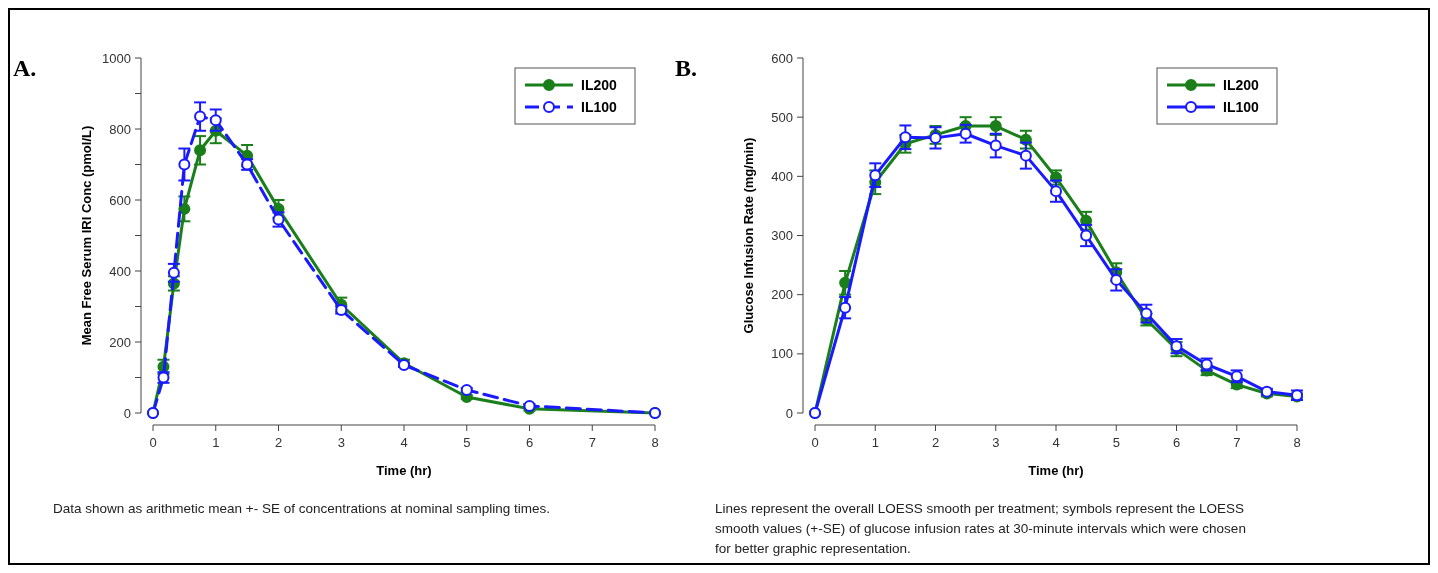 The height and width of the screenshot is (573, 1438). Describe the element at coordinates (748, 235) in the screenshot. I see `y-axis-title: Glucose Infusion Rate (mg/min)` at that location.